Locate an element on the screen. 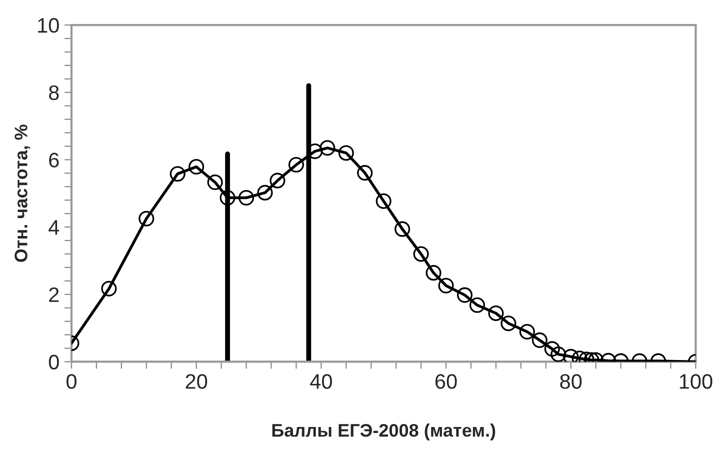 The image size is (715, 455). x-tick-label: 20 is located at coordinates (197, 381).